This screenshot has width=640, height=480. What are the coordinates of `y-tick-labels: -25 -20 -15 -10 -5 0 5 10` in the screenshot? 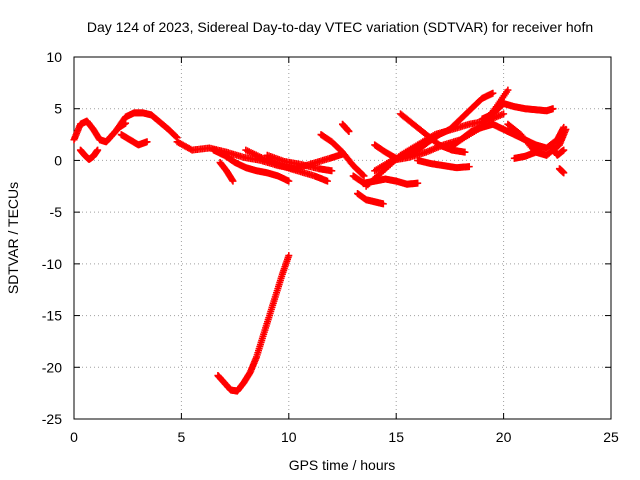 It's located at (52, 238).